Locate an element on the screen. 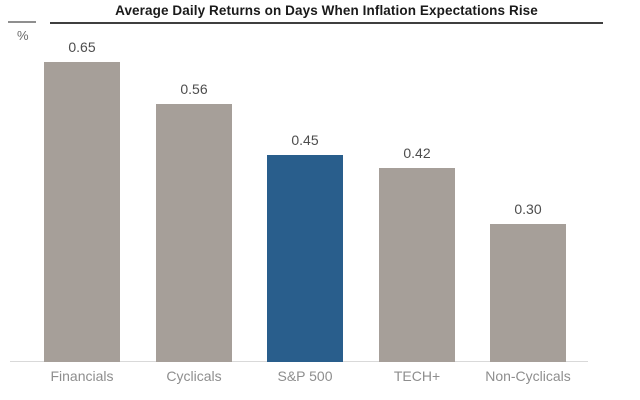 The height and width of the screenshot is (400, 640). x-axis-label-cyclicals: Cyclicals is located at coordinates (194, 376).